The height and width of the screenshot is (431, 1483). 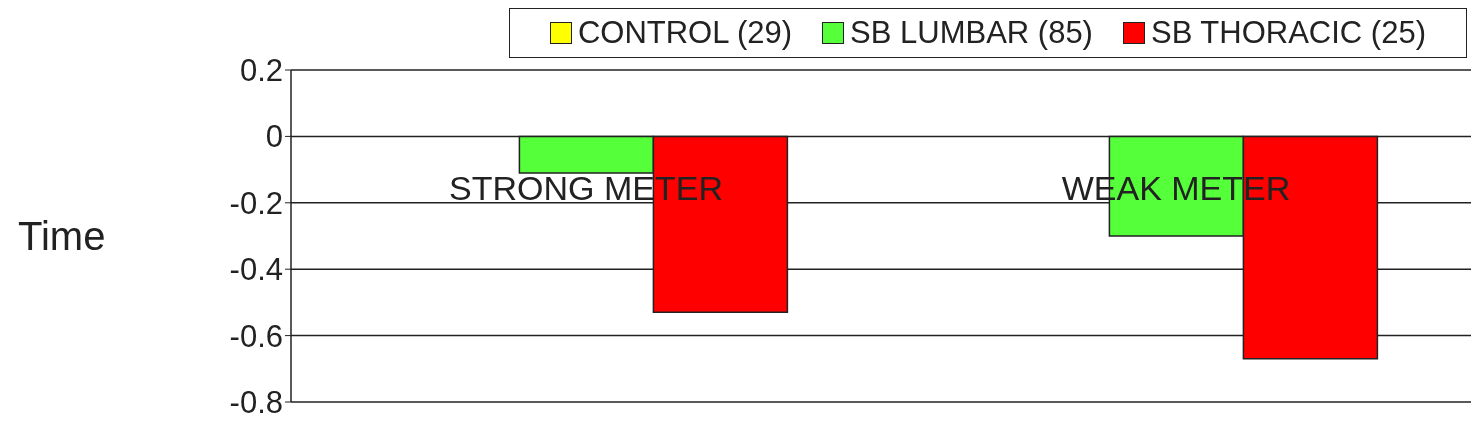 What do you see at coordinates (62, 236) in the screenshot?
I see `y-axis-title: Time` at bounding box center [62, 236].